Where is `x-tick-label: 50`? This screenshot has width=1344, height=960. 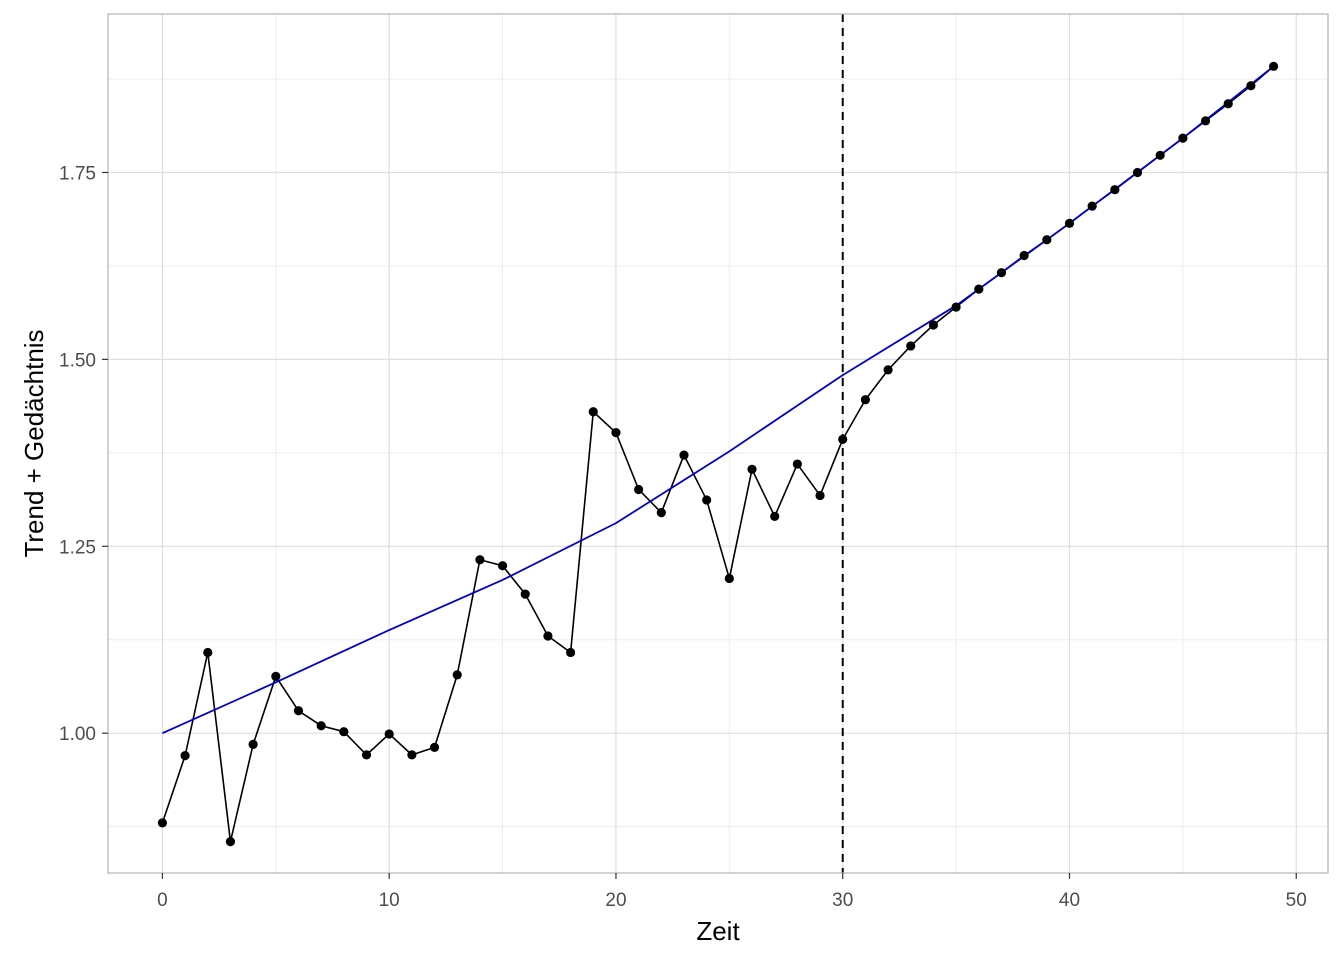
x-tick-label: 50 is located at coordinates (1296, 900).